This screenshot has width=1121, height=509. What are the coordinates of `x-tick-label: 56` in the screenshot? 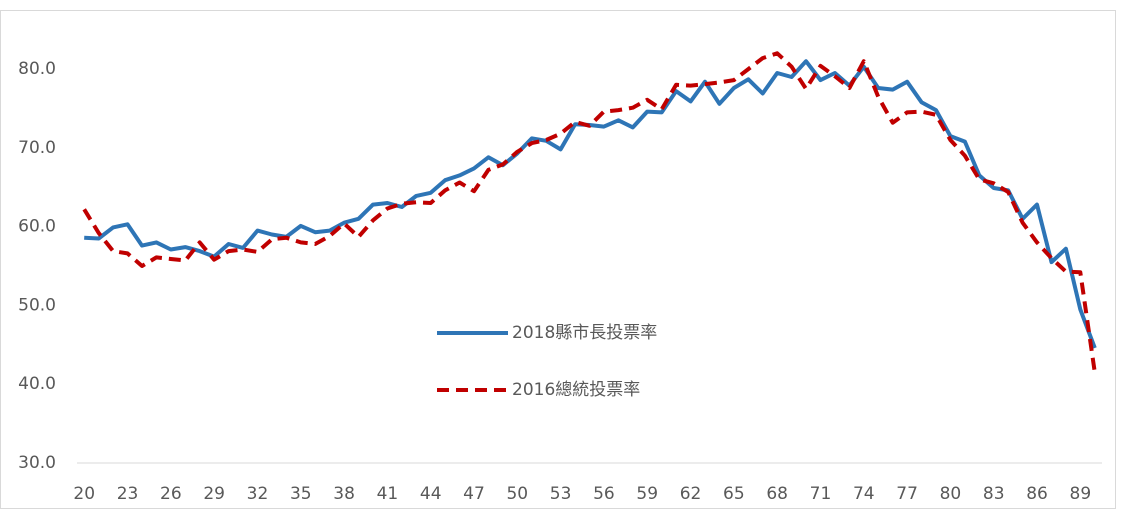 It's located at (604, 494).